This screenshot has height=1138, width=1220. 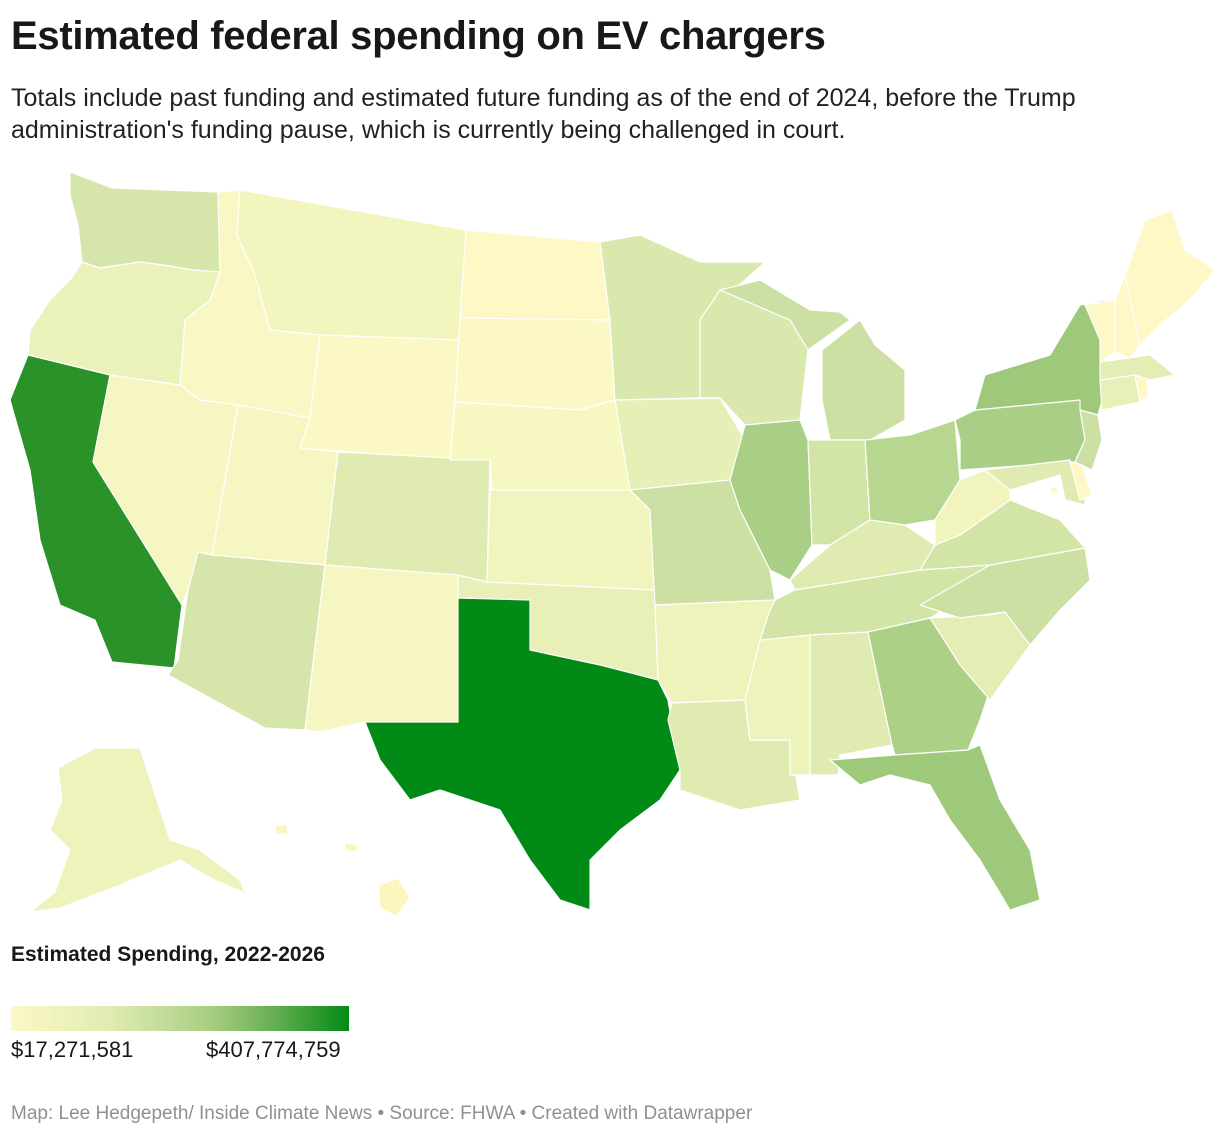 I want to click on state-wa, so click(x=145, y=222).